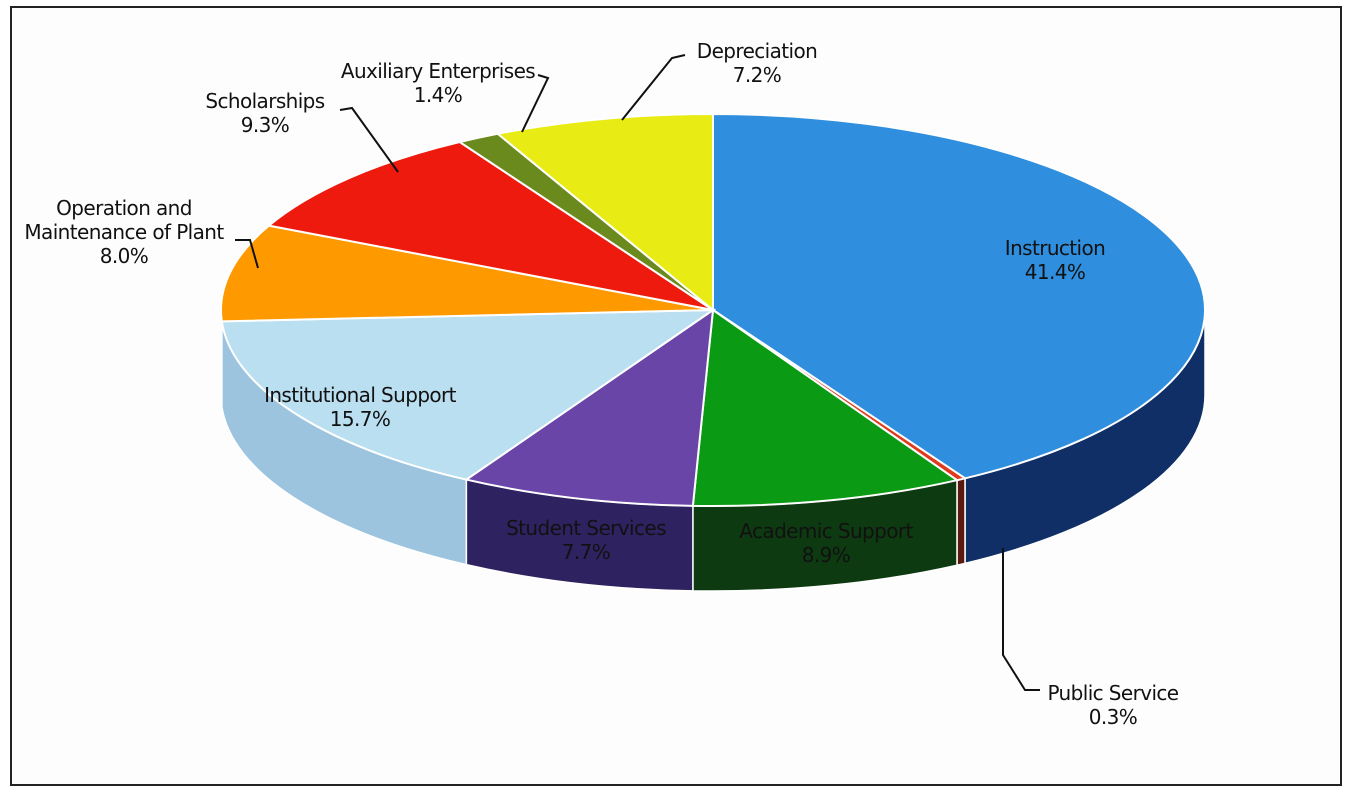  What do you see at coordinates (124, 208) in the screenshot?
I see `slice-label-operation-and-maintenance-of-plant: Operation and` at bounding box center [124, 208].